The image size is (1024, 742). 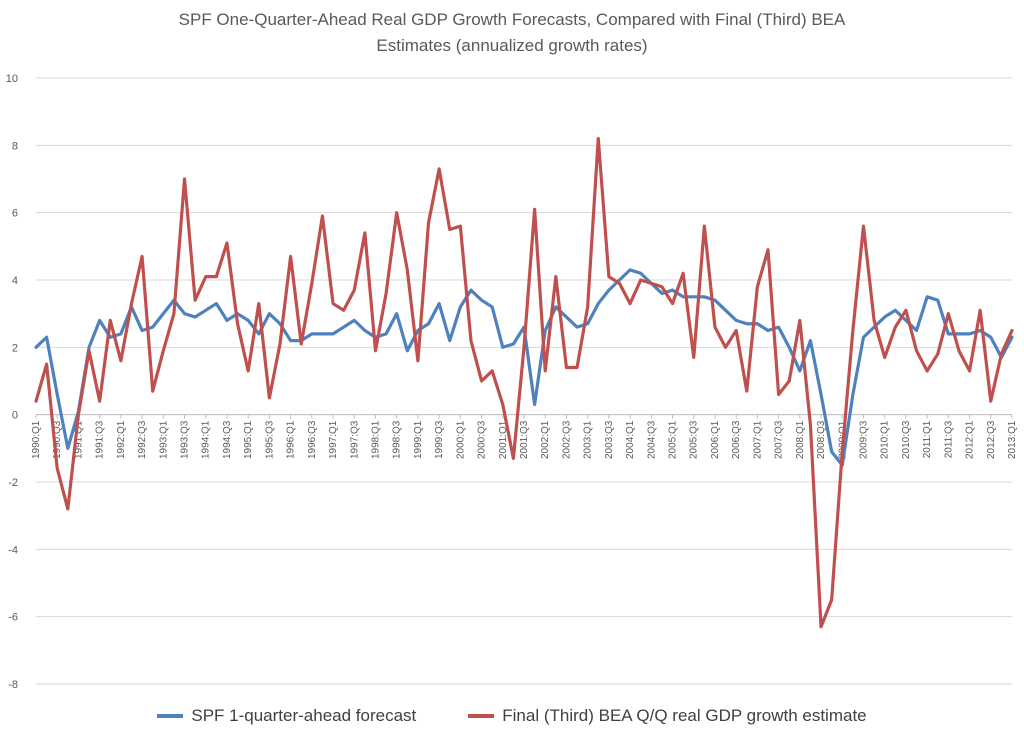 What do you see at coordinates (512, 45) in the screenshot?
I see `chart-title-line-2: Estimates (annualized growth rates)` at bounding box center [512, 45].